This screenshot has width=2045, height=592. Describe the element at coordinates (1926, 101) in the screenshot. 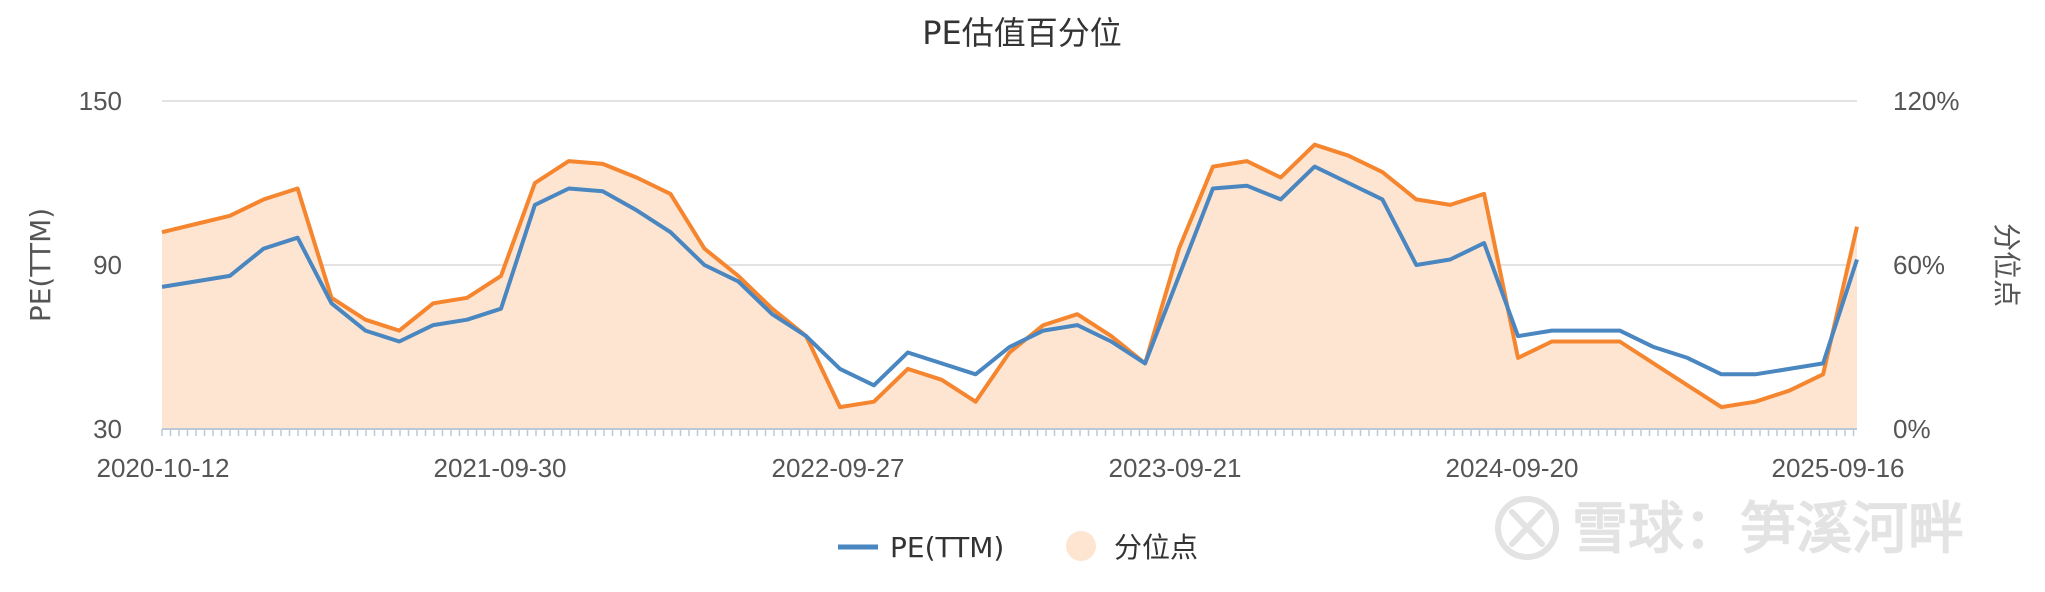

I see `y-right-tick-label: 120%` at that location.